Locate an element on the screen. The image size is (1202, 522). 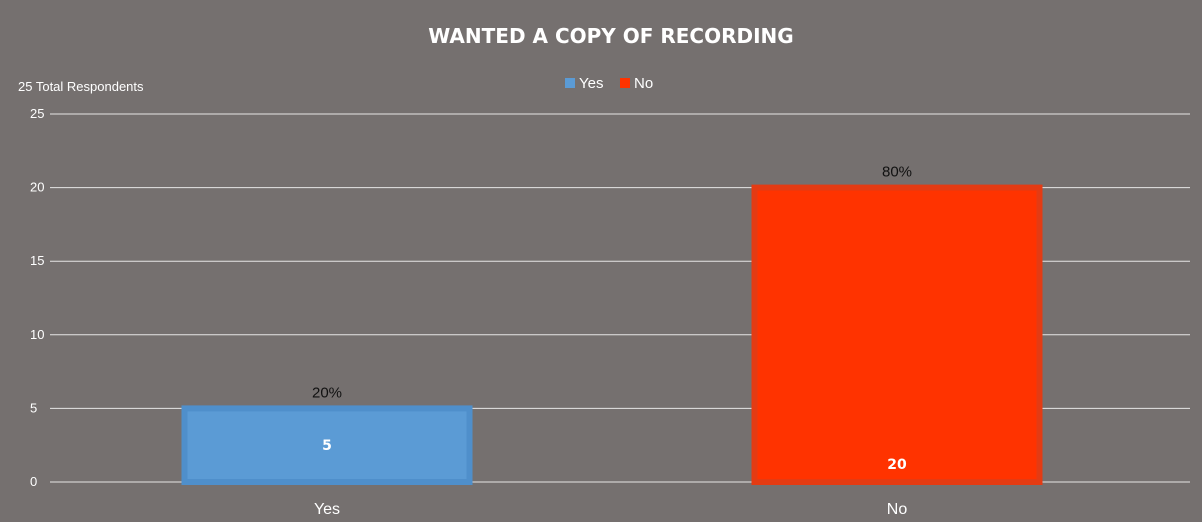
value-label-no: 20 is located at coordinates (897, 465).